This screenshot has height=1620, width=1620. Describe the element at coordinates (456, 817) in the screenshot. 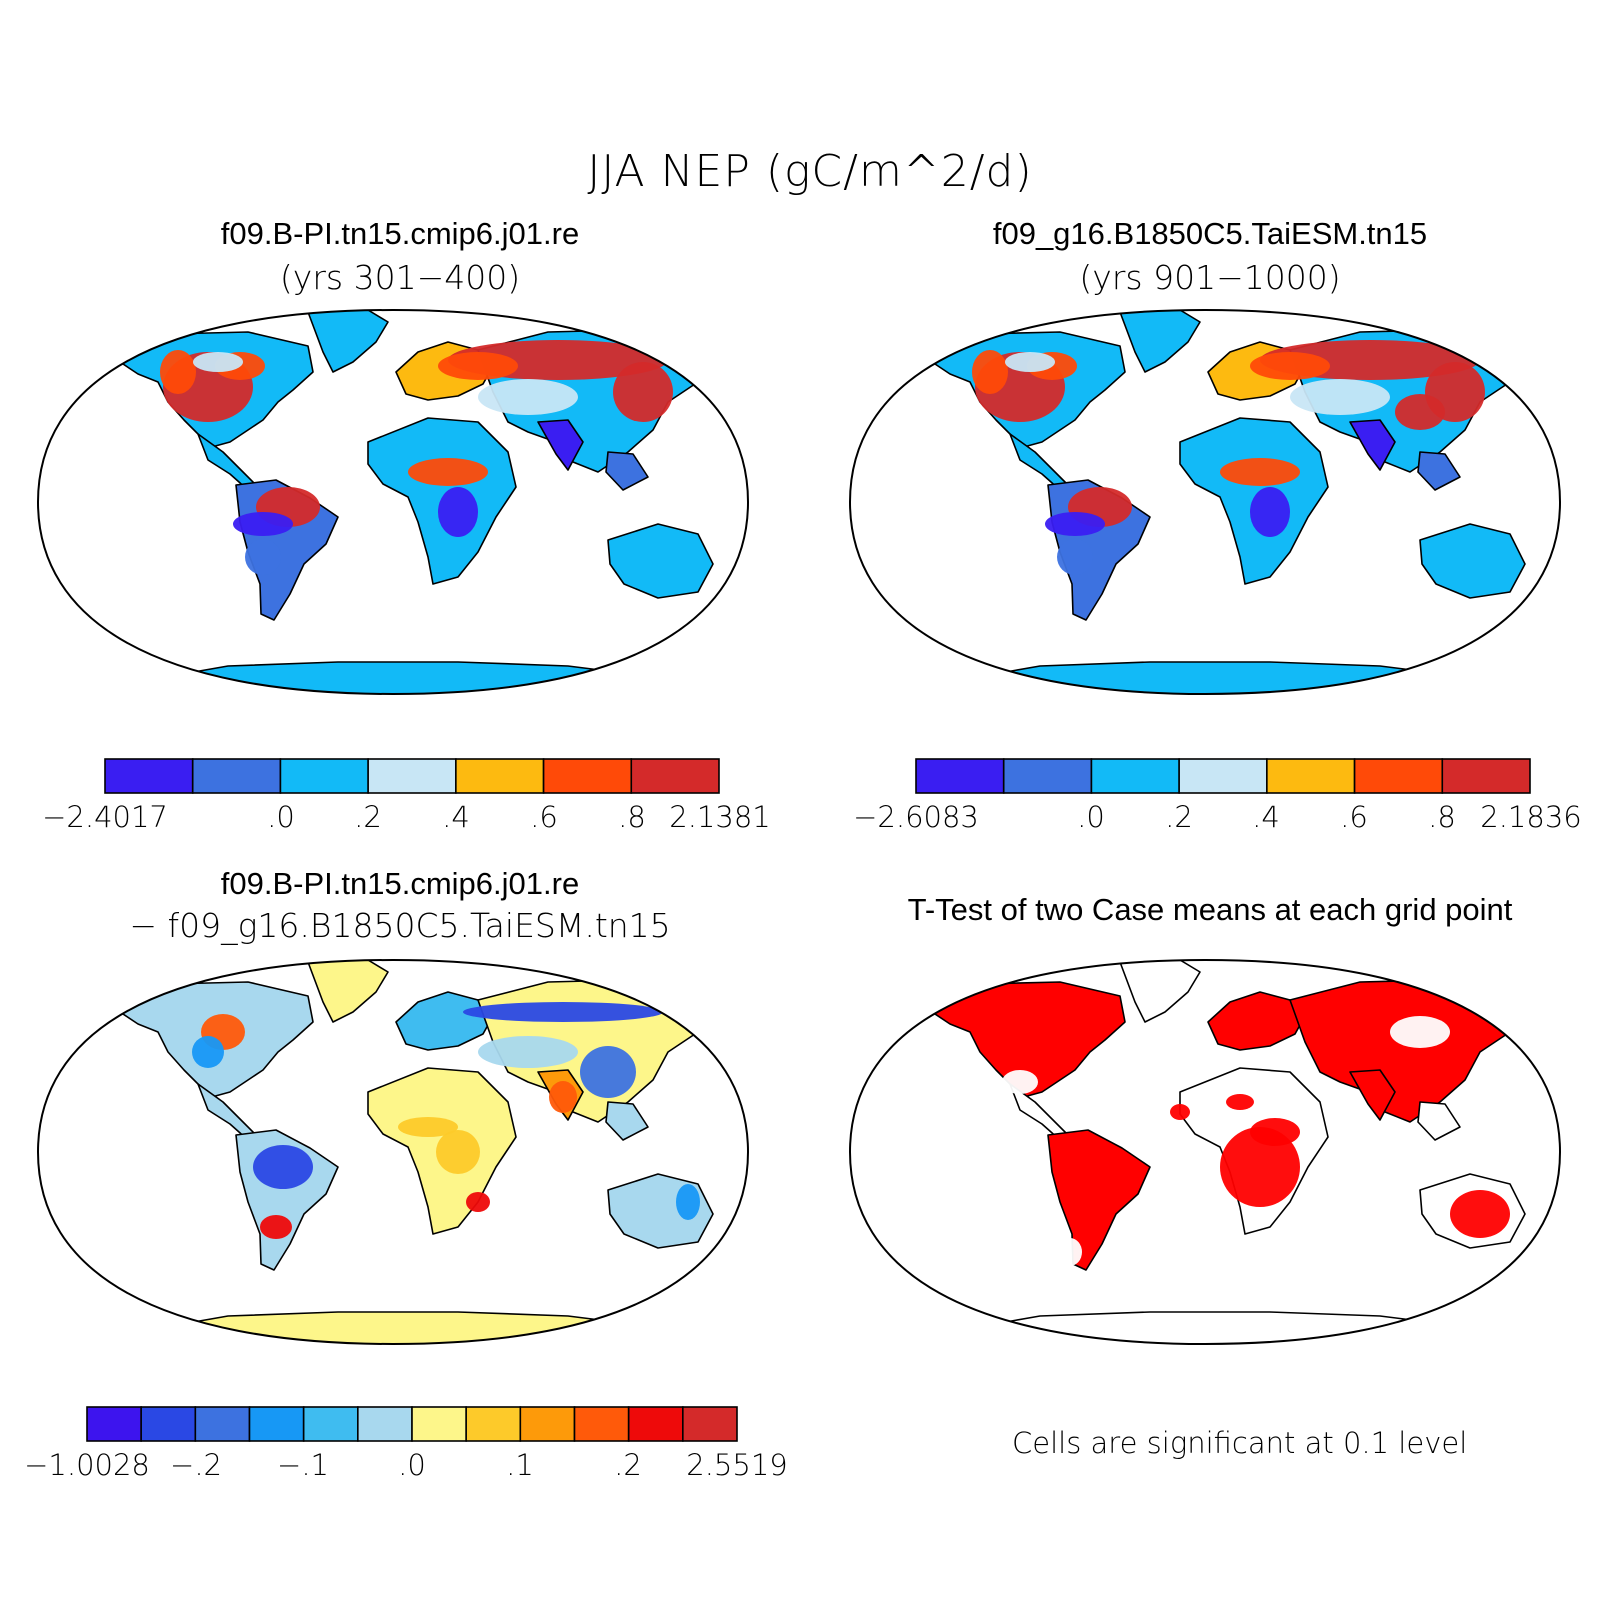

I see `colorbar-1-label: .4` at that location.